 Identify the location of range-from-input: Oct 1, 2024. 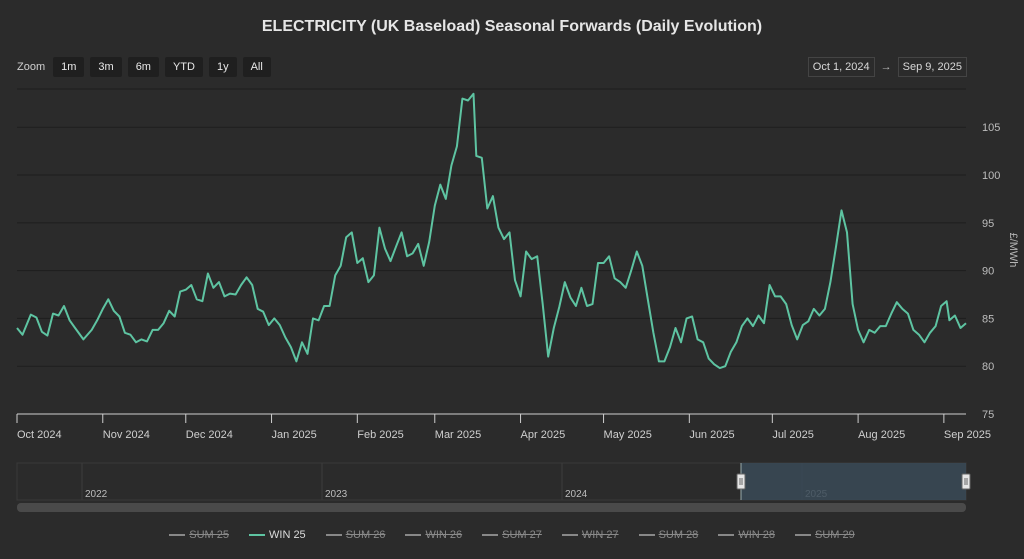
(841, 67).